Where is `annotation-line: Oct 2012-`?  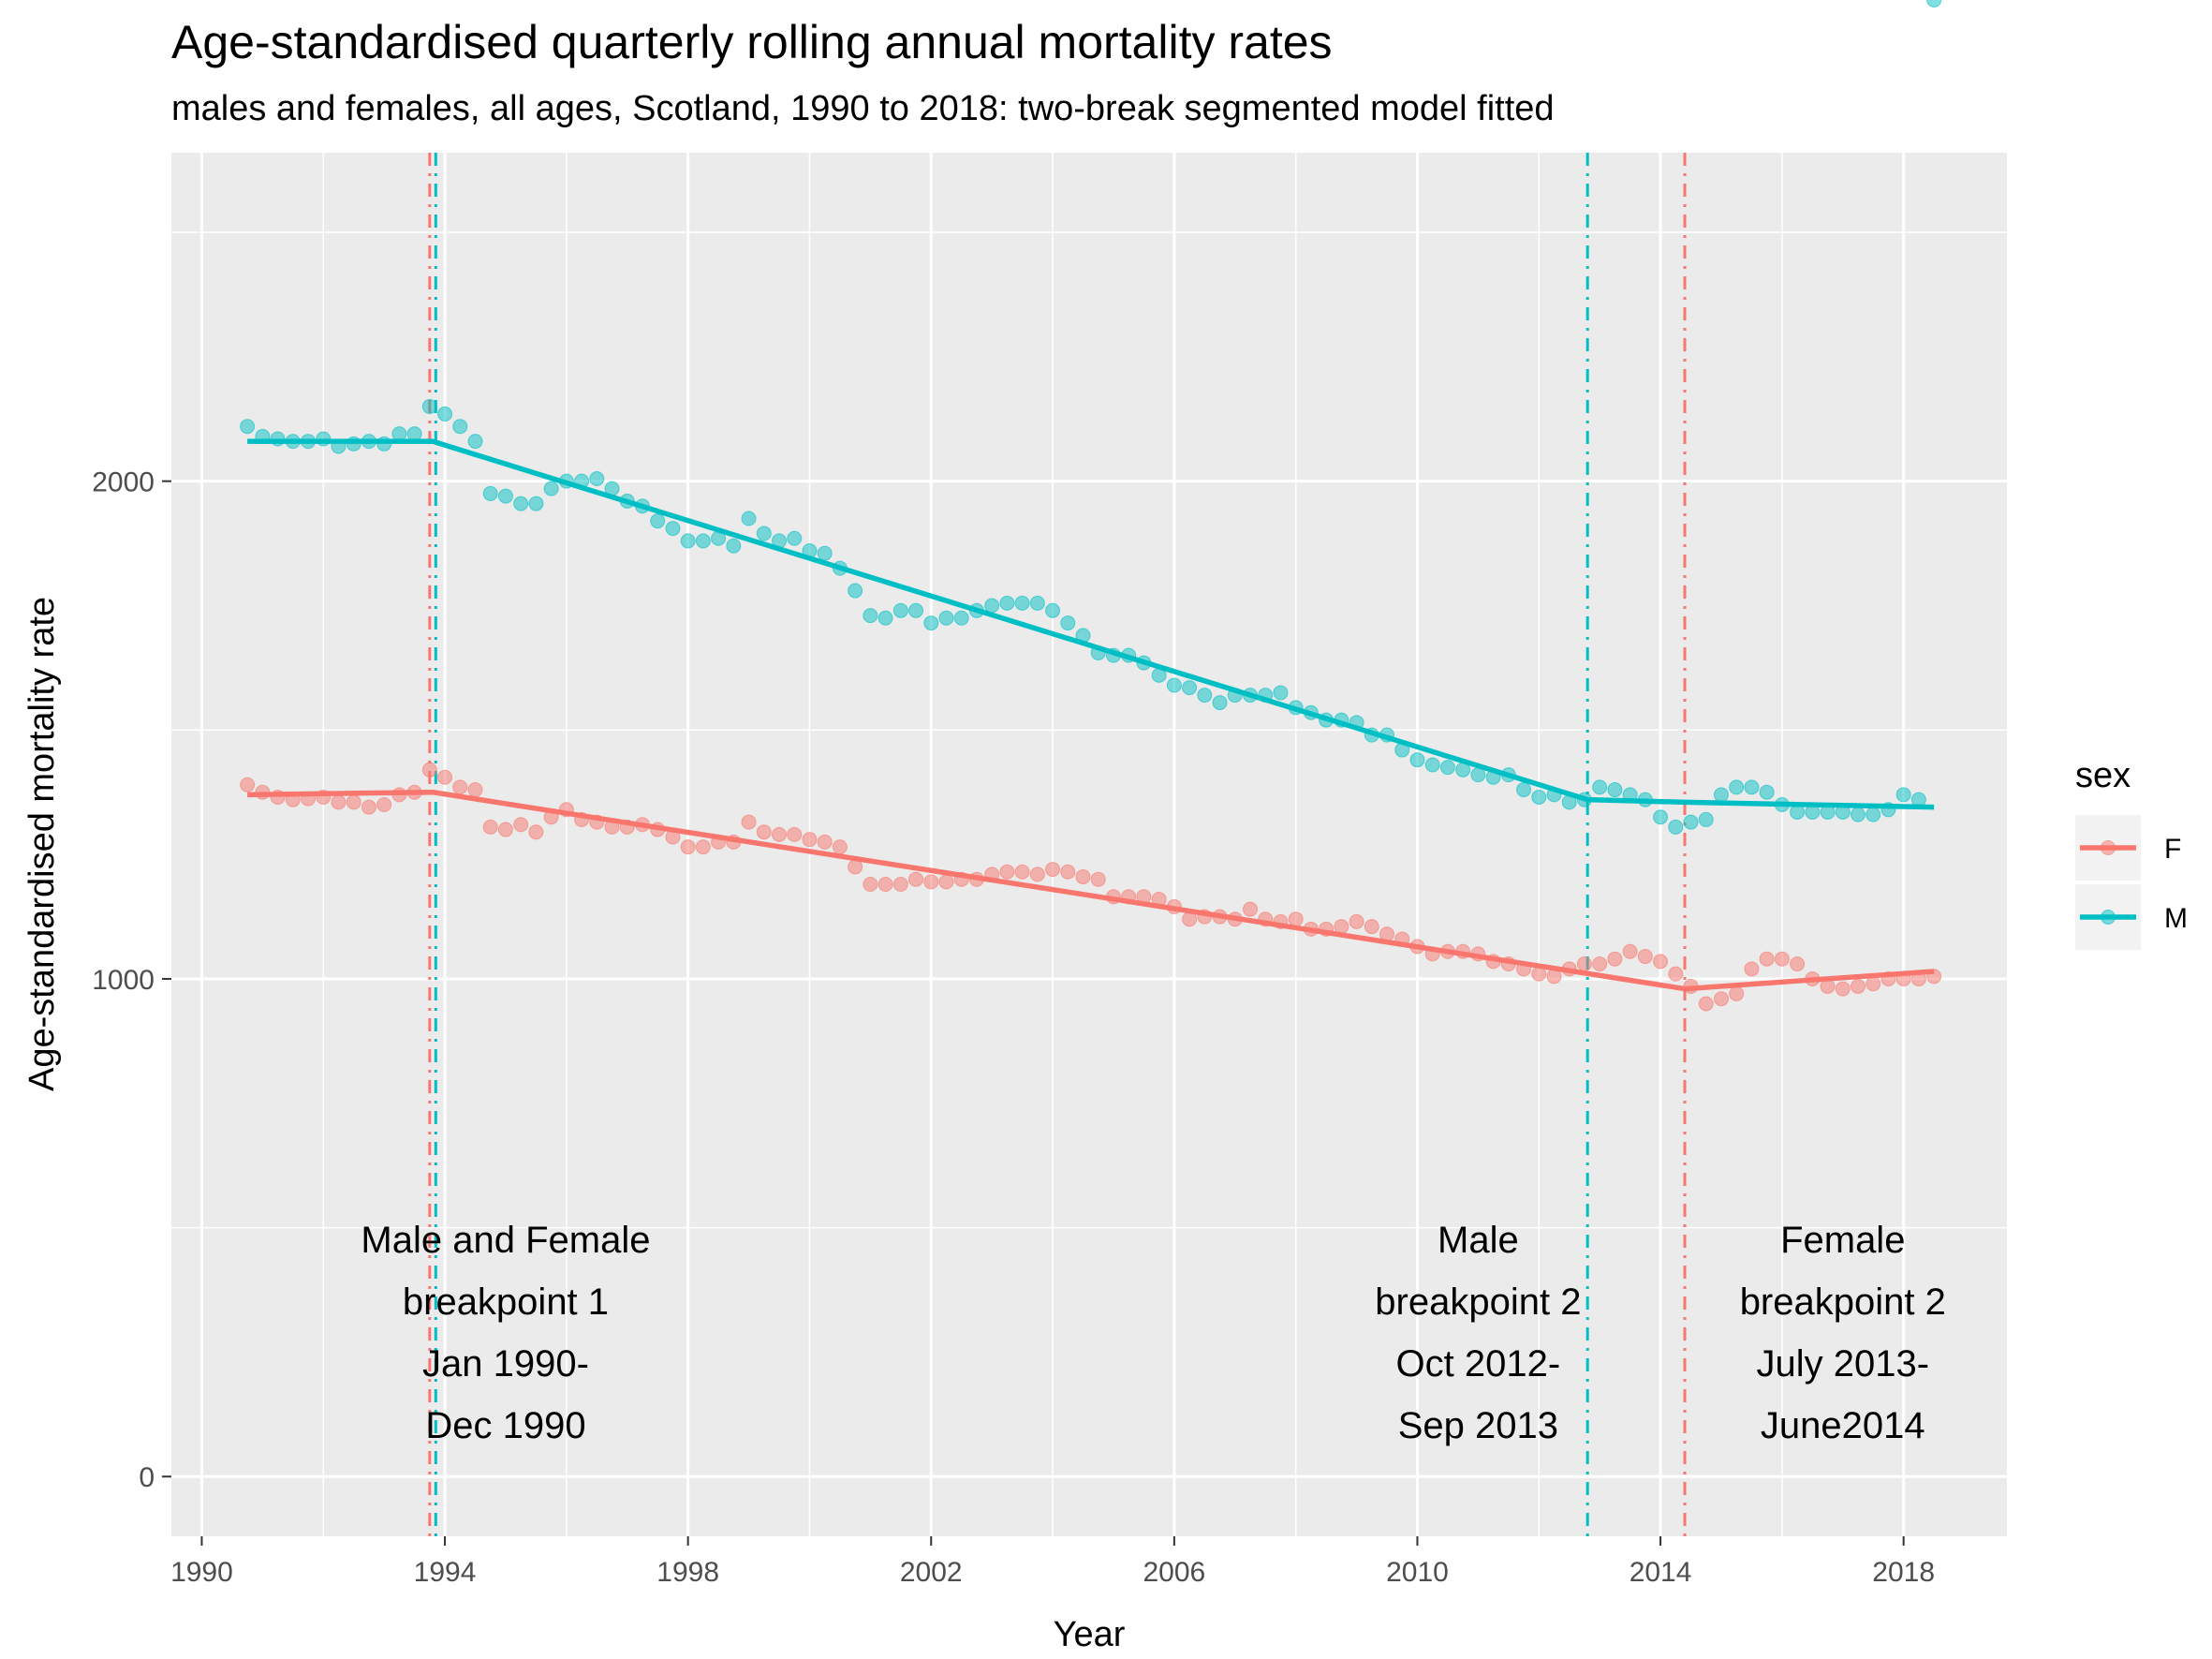
annotation-line: Oct 2012- is located at coordinates (1479, 1364).